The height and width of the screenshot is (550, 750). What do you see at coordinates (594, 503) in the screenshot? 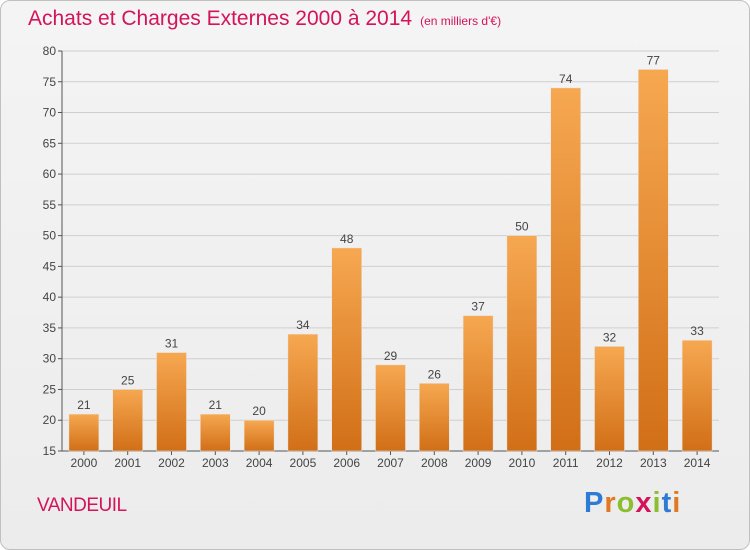
I see `logo-letter: P` at bounding box center [594, 503].